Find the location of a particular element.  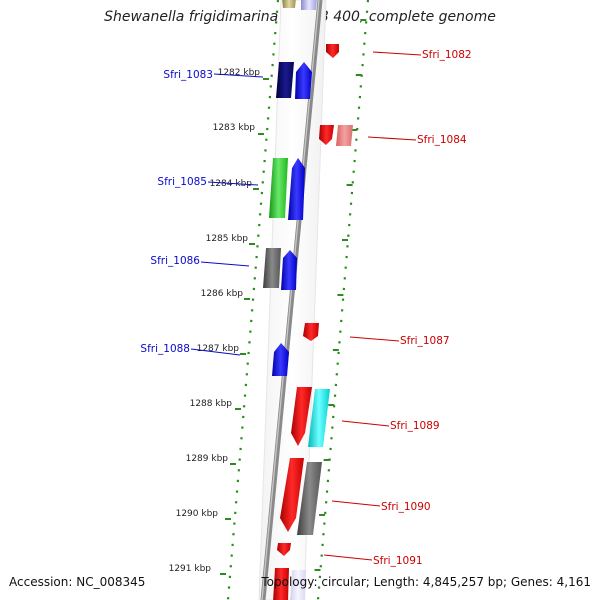

label-sfri-1088: Sfri_1088 is located at coordinates (165, 349).